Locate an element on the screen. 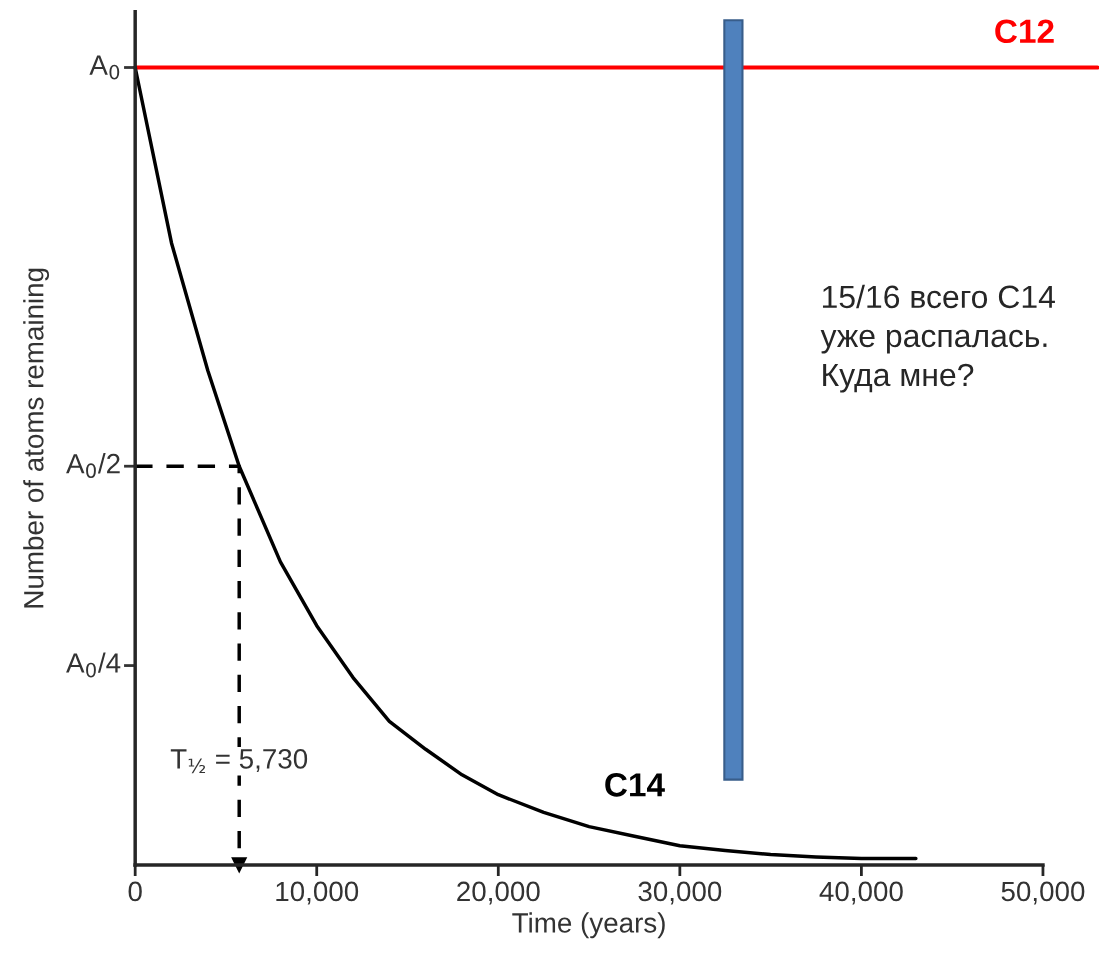  x-tick-label: 30,000 is located at coordinates (680, 893).